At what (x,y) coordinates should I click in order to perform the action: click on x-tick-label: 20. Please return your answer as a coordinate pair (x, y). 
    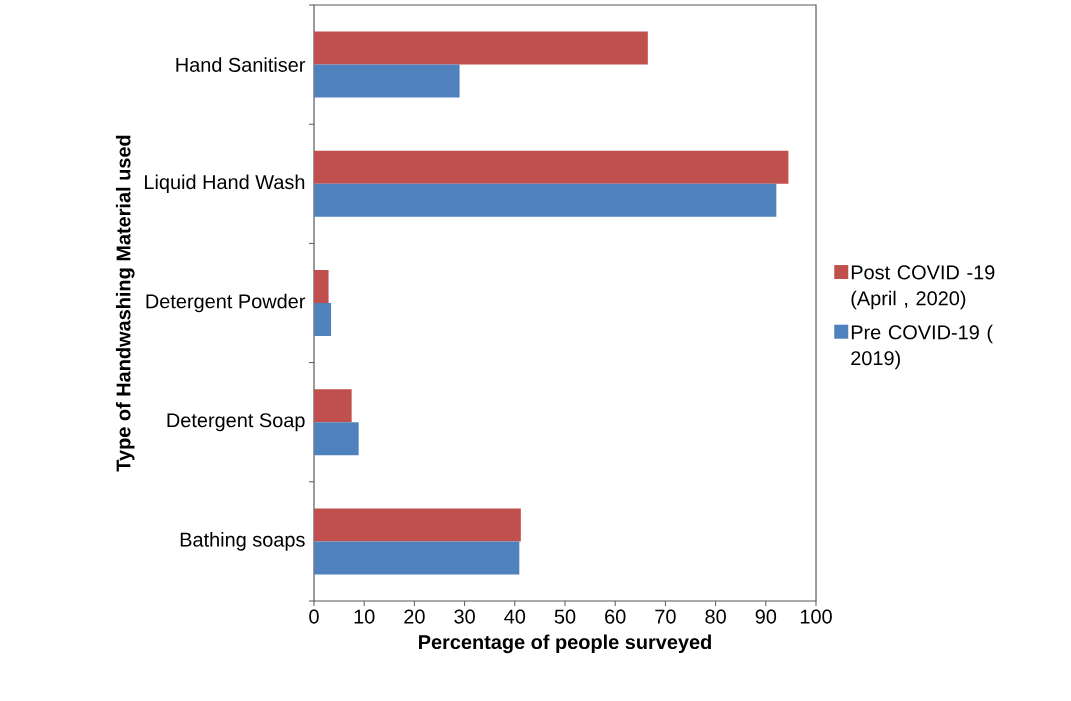
    Looking at the image, I should click on (414, 616).